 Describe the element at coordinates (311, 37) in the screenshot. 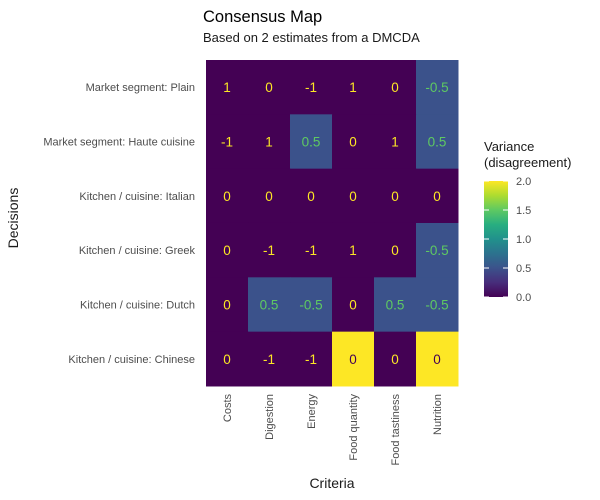

I see `chart-subtitle: Based on 2 estimates from a DMCDA` at that location.